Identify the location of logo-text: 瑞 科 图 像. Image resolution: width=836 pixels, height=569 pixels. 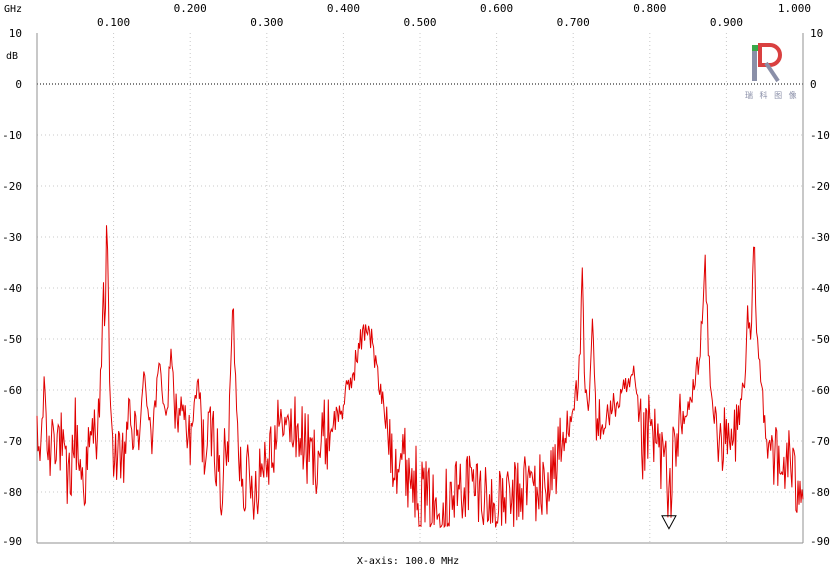
(772, 95).